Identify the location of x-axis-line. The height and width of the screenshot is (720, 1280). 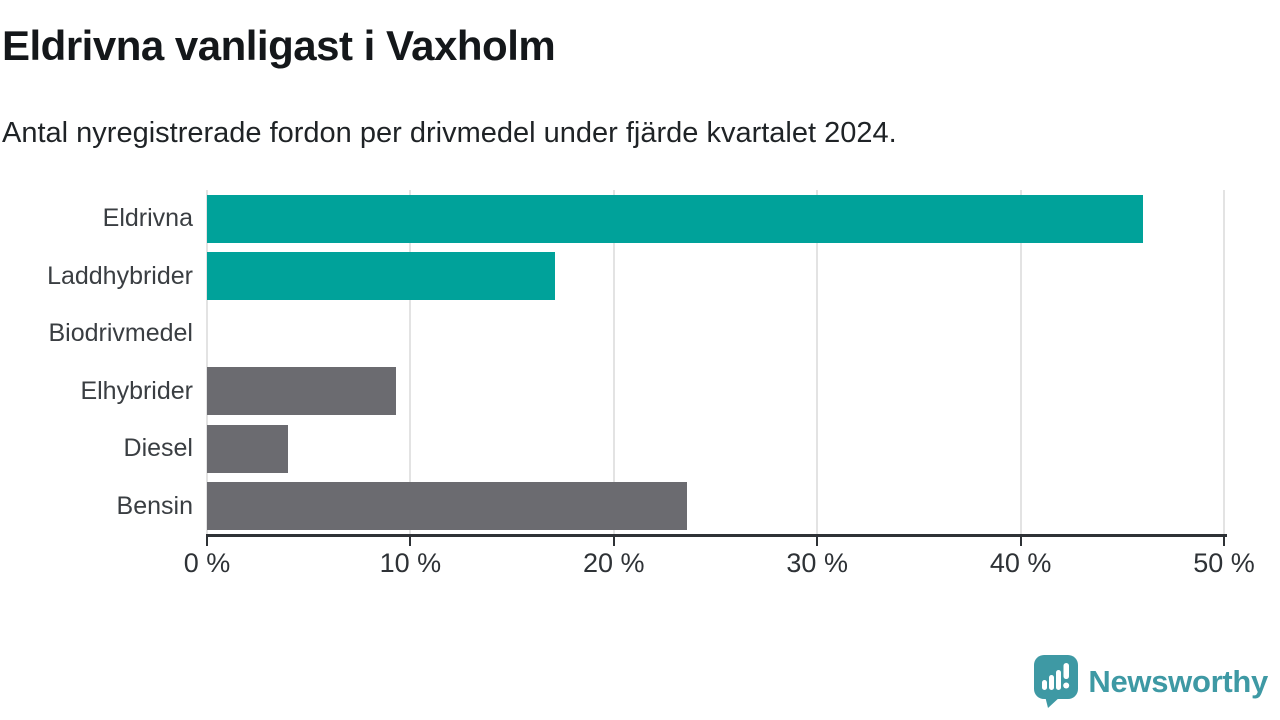
(716, 535).